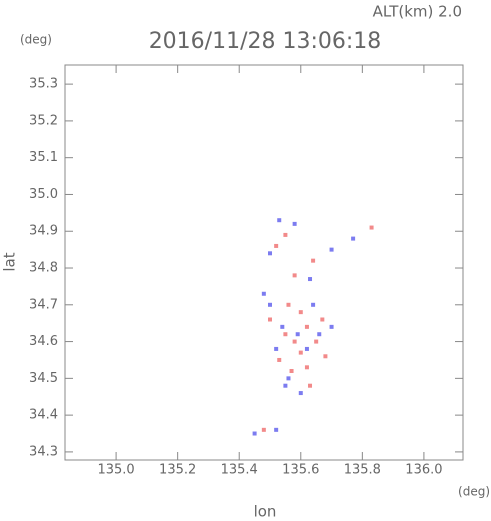 This screenshot has width=491, height=521. Describe the element at coordinates (423, 470) in the screenshot. I see `x-tick-label: 136.0` at that location.